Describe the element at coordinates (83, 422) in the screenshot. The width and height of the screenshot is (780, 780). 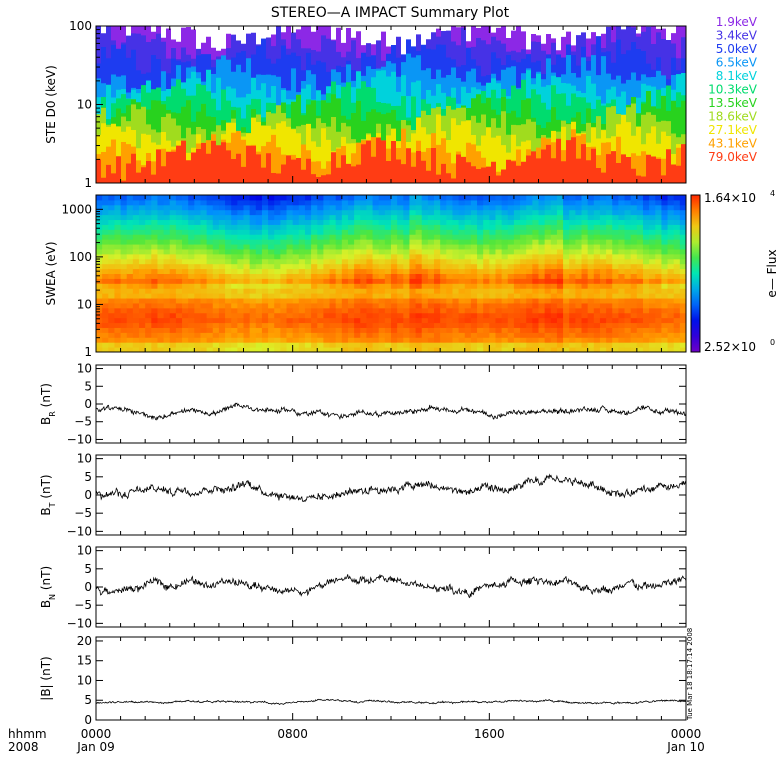
I see `br-ytick-label: −5` at that location.